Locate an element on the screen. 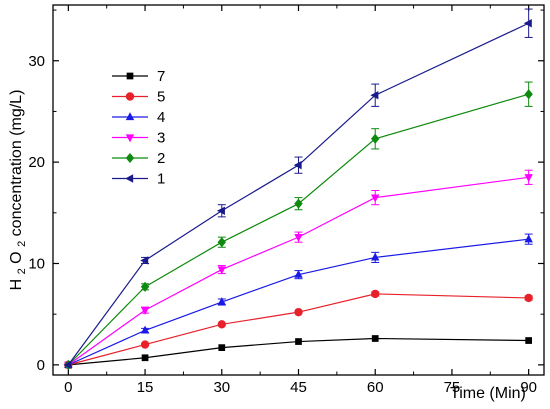 The height and width of the screenshot is (409, 550). legend-label: 4 is located at coordinates (161, 117).